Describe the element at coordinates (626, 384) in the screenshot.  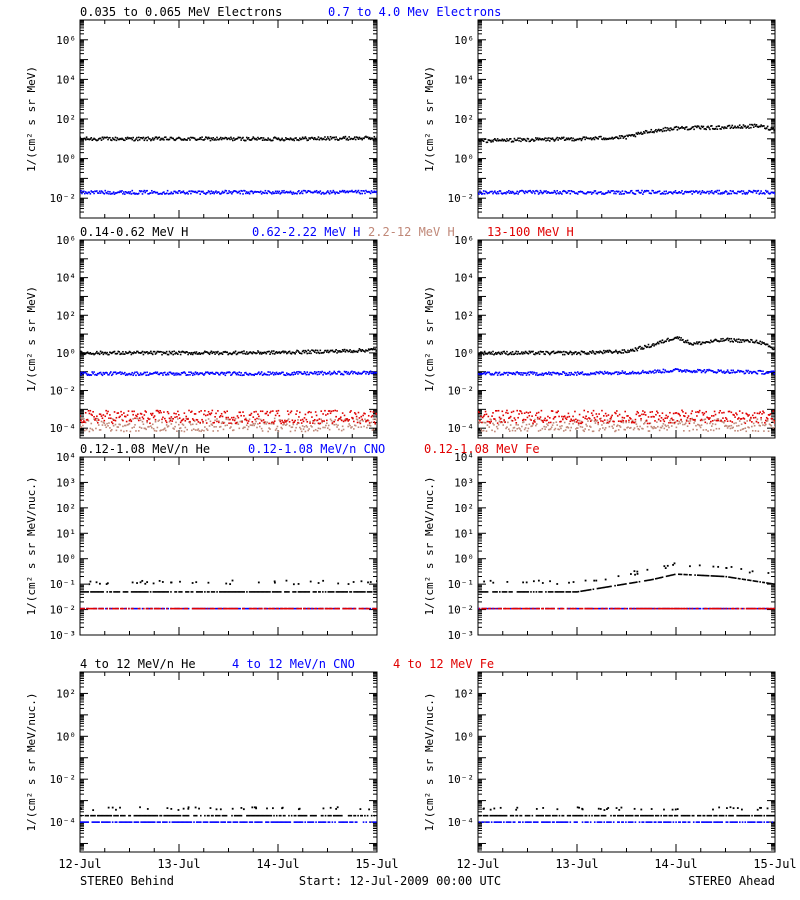
I see `data-points` at that location.